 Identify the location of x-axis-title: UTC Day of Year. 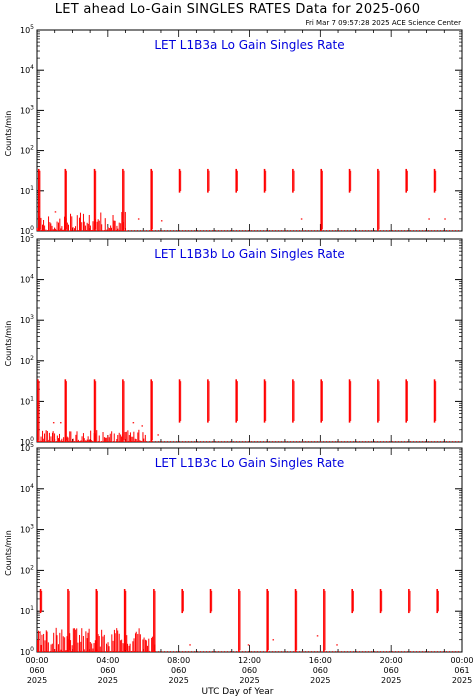
(237, 692).